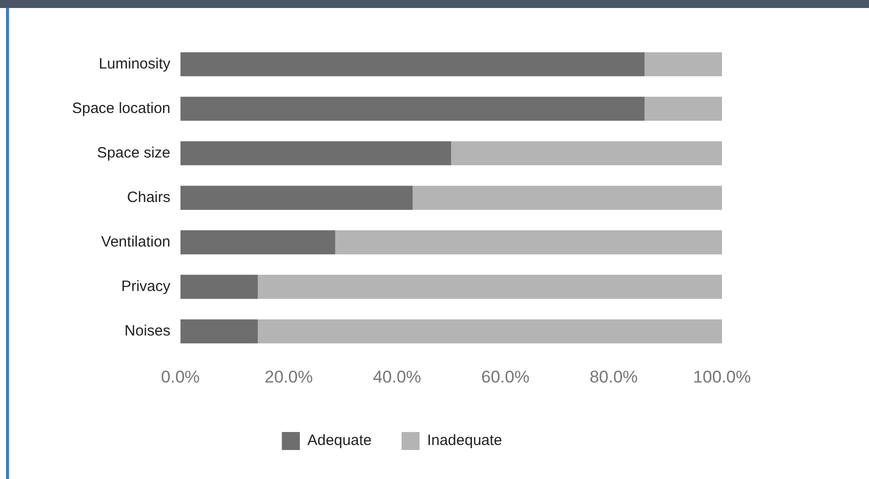 The width and height of the screenshot is (869, 479). What do you see at coordinates (505, 376) in the screenshot?
I see `x-tick-label: 60.0%` at bounding box center [505, 376].